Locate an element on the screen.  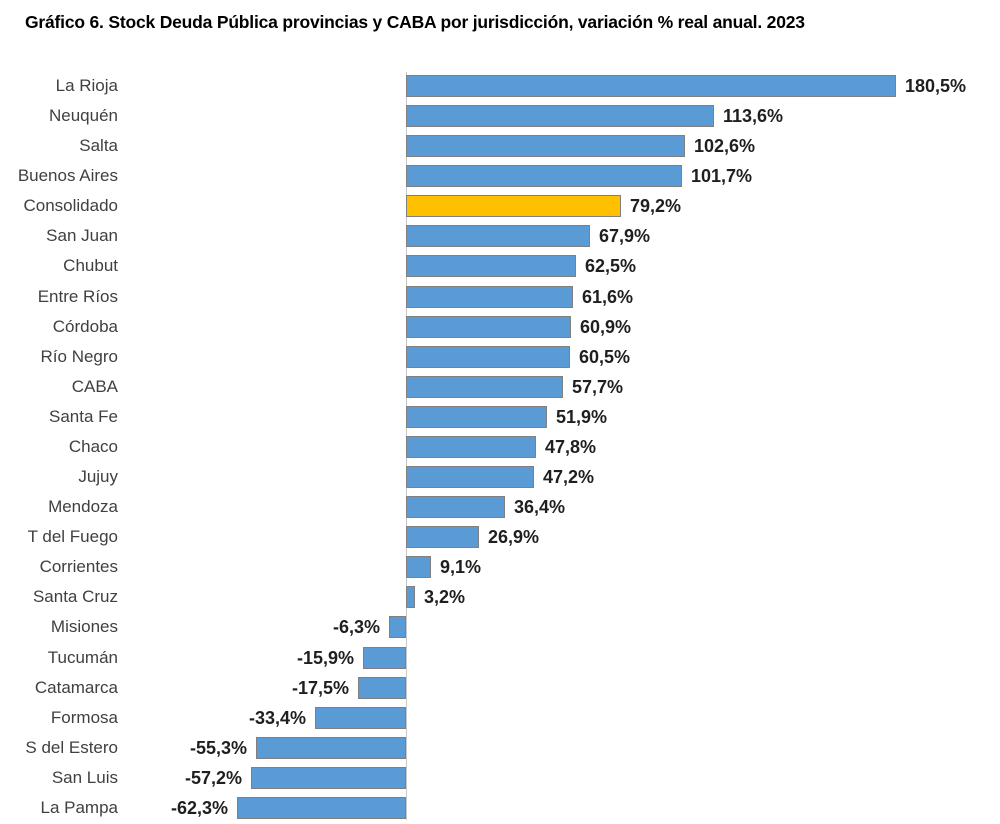
category-label: Catamarca is located at coordinates (76, 687).